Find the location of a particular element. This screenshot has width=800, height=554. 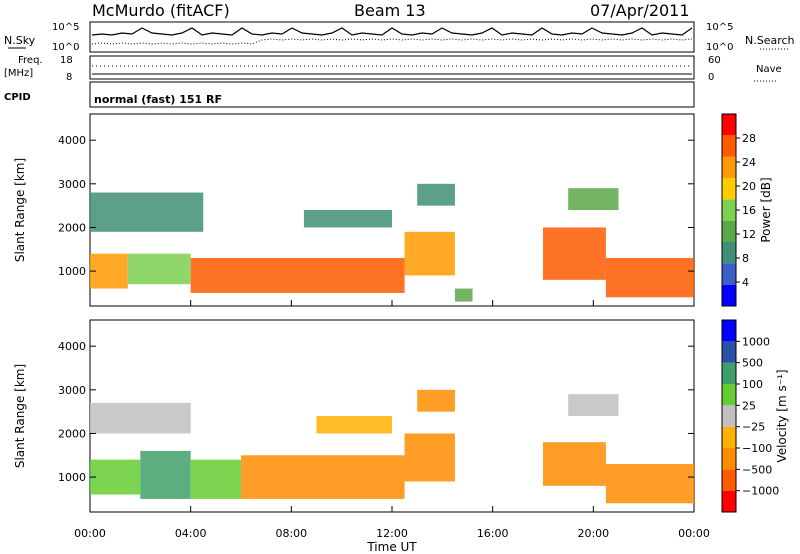

power-colorbar-tick-label: 4 is located at coordinates (745, 282).